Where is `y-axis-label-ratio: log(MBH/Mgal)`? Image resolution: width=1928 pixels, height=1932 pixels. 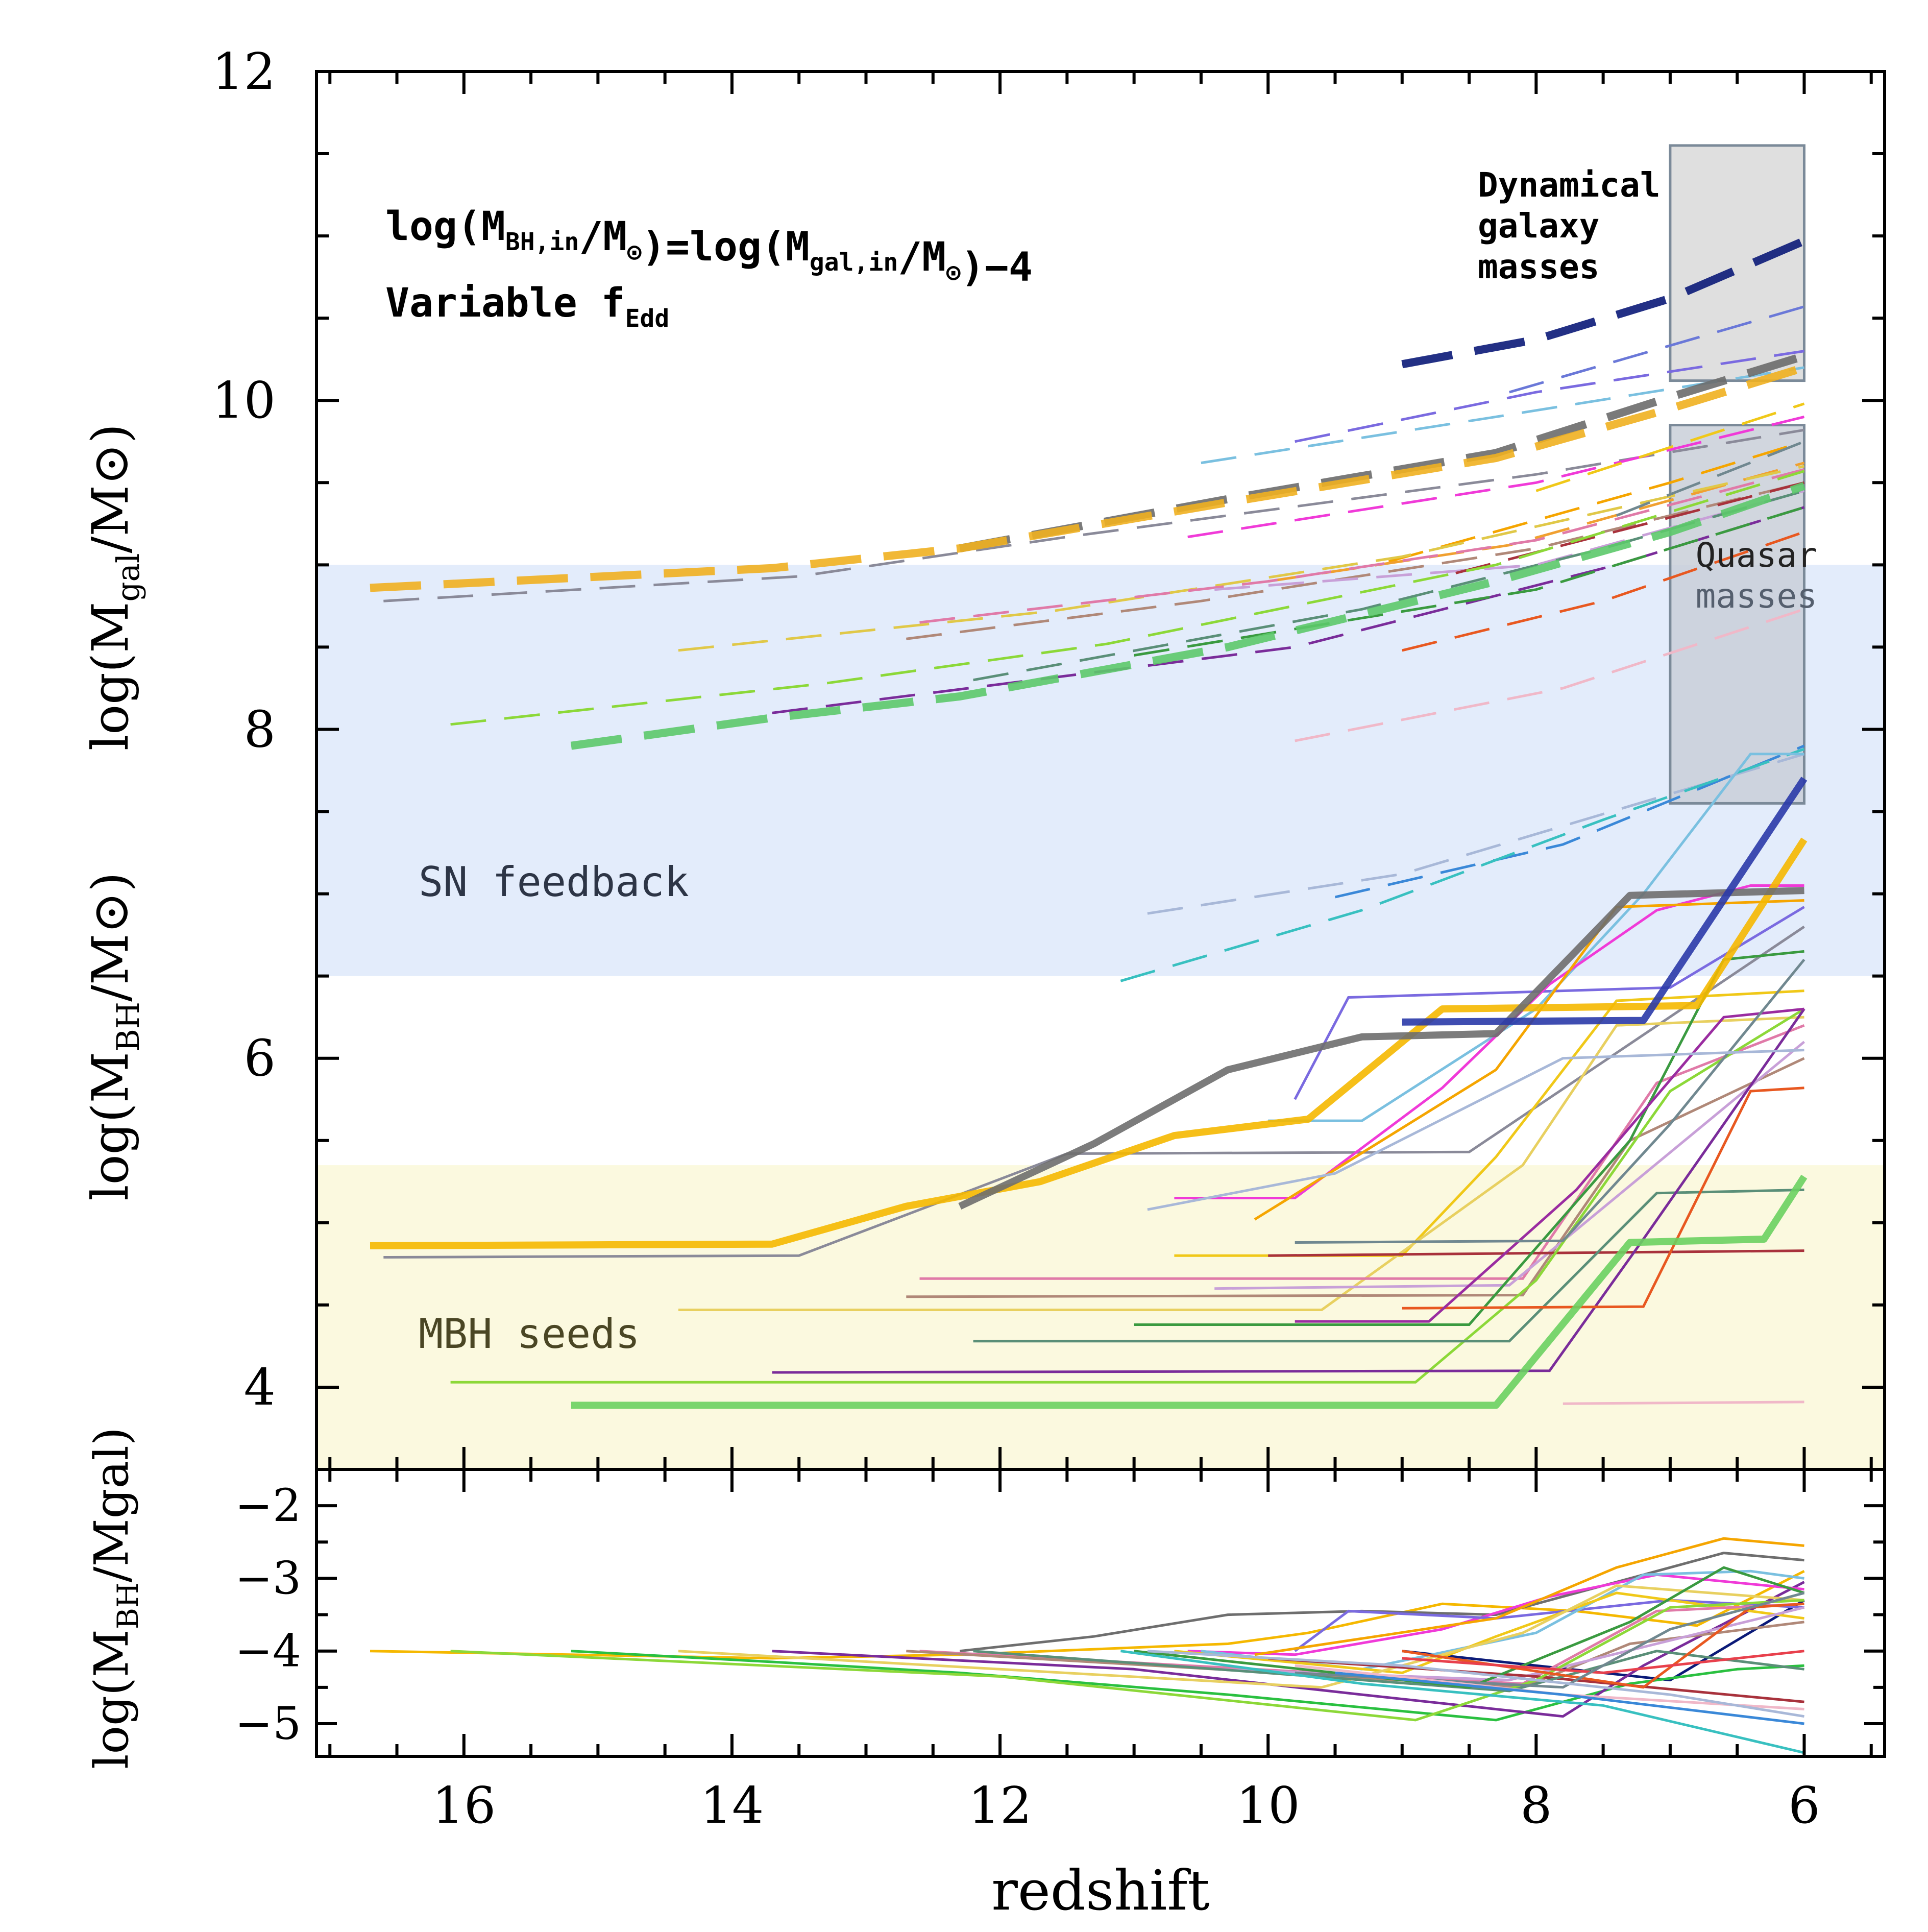
y-axis-label-ratio: log(MBH/Mgal) is located at coordinates (114, 1598).